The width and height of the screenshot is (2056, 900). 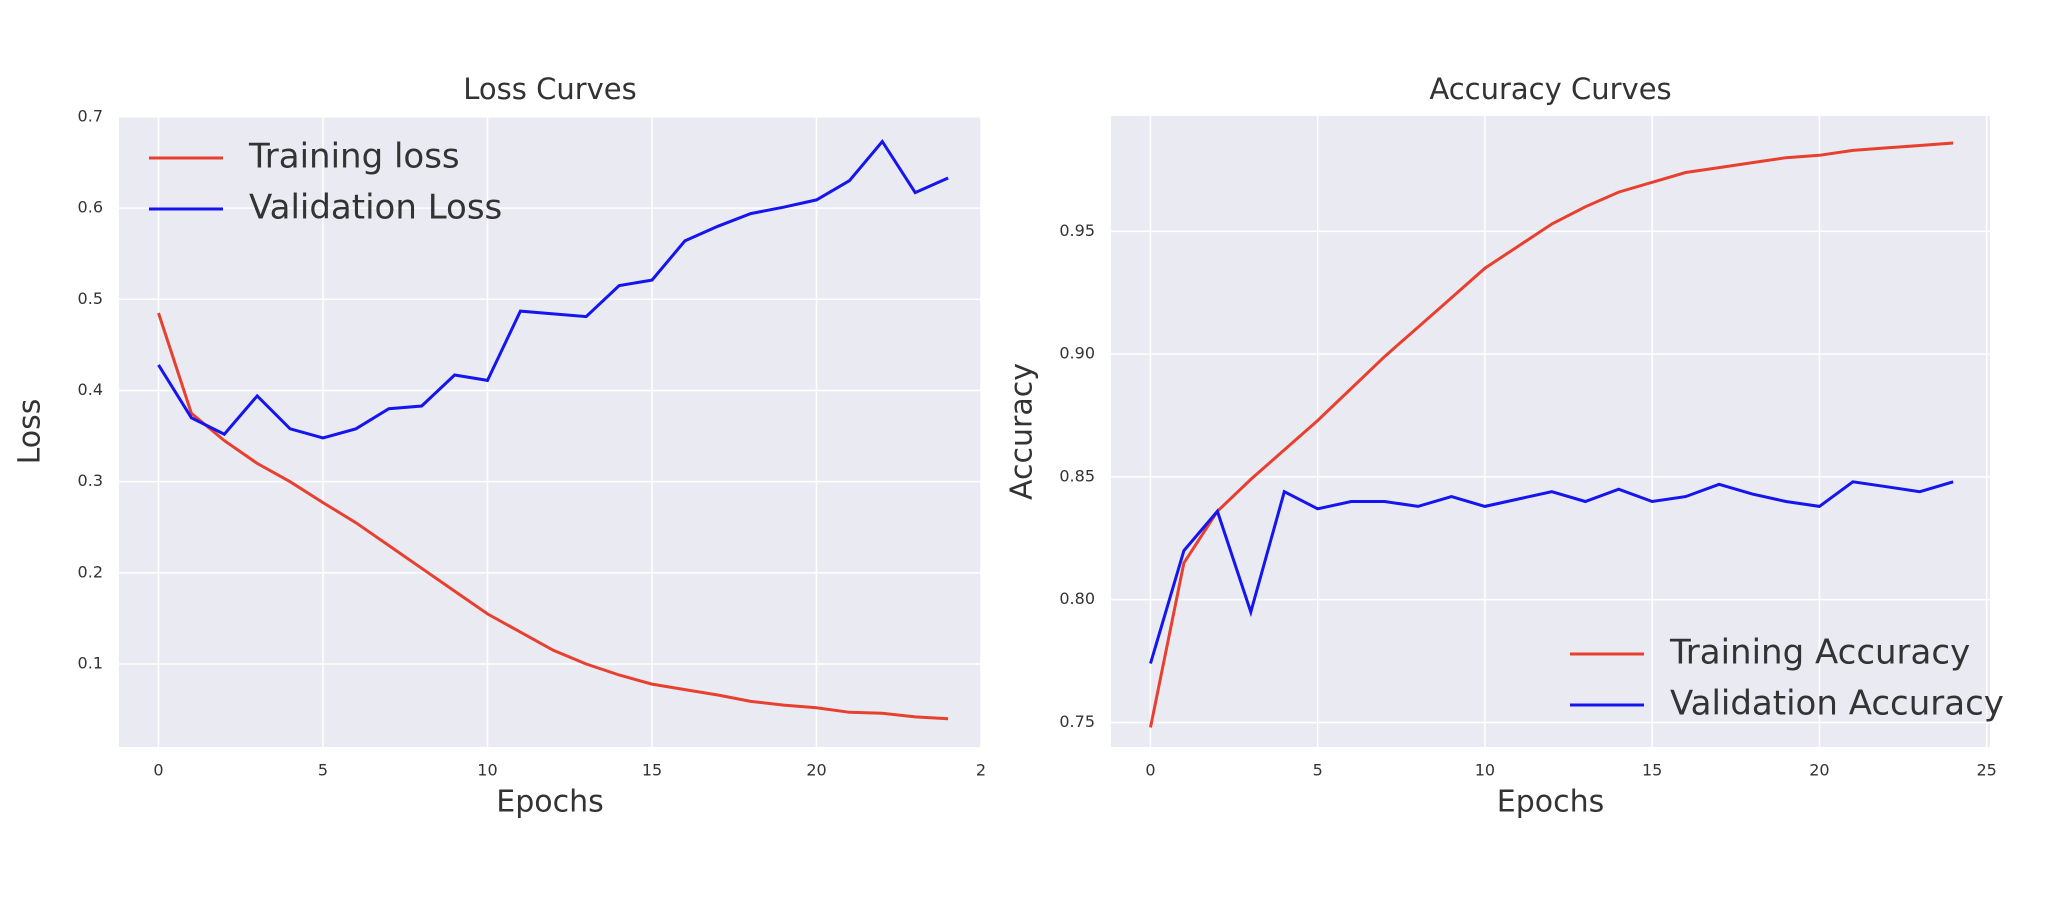 What do you see at coordinates (90, 480) in the screenshot?
I see `y-tick-label: 0.3` at bounding box center [90, 480].